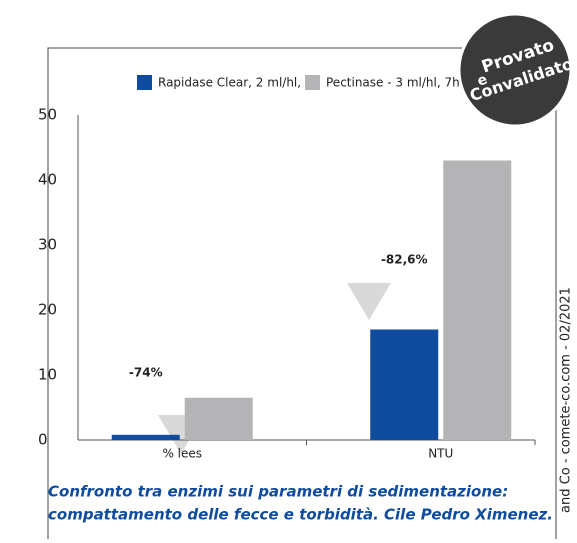 The image size is (577, 543). What do you see at coordinates (440, 454) in the screenshot?
I see `x-tick-label: NTU` at bounding box center [440, 454].